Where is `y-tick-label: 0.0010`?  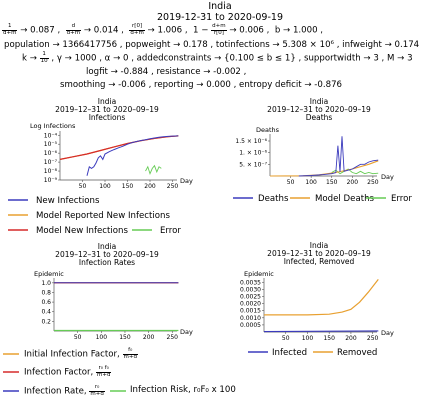
y-tick-label: 0.0010 is located at coordinates (250, 318).